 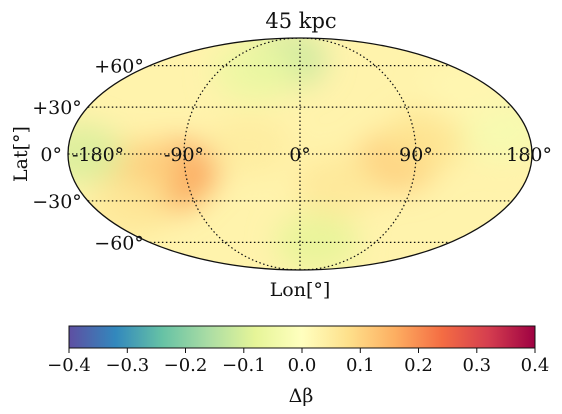 What do you see at coordinates (69, 365) in the screenshot?
I see `colorbar-tick-label: −0.4` at bounding box center [69, 365].